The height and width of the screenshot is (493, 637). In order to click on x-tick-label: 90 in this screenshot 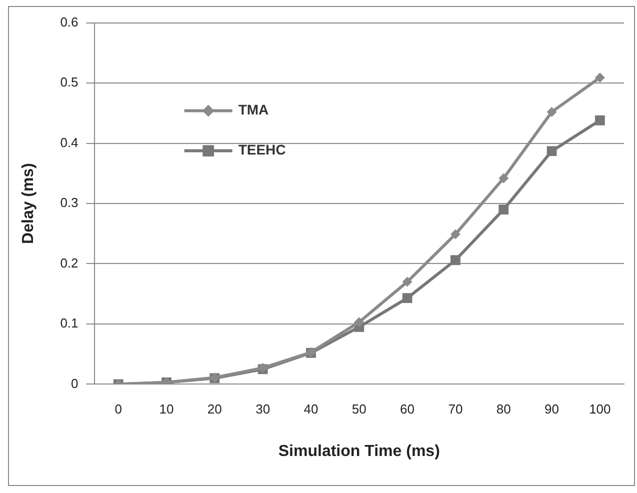, I will do `click(551, 409)`.